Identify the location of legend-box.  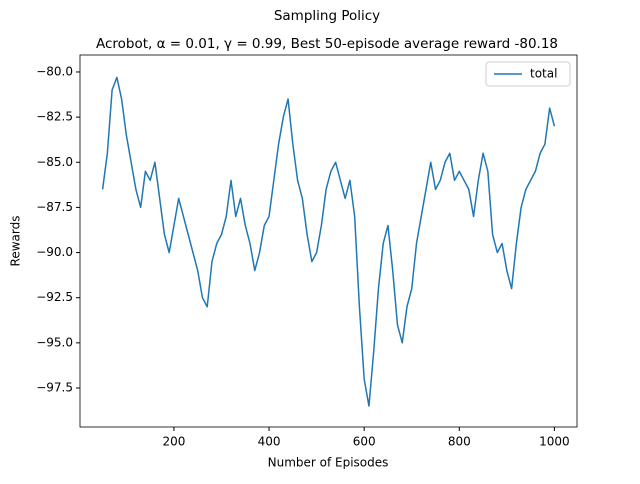
(528, 74).